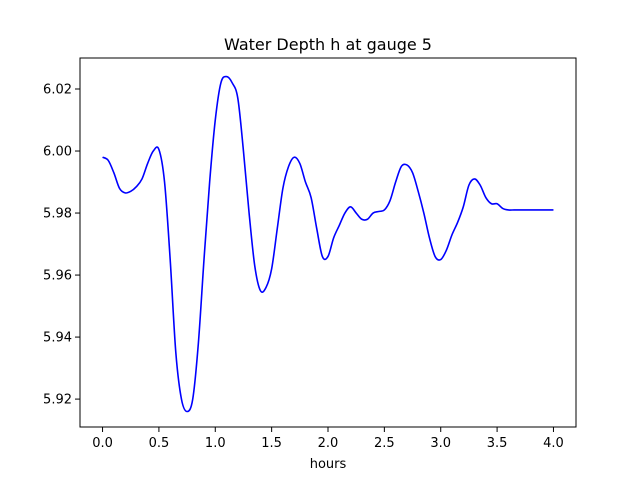 This screenshot has width=640, height=480. What do you see at coordinates (102, 443) in the screenshot?
I see `x-tick-label: 0.0` at bounding box center [102, 443].